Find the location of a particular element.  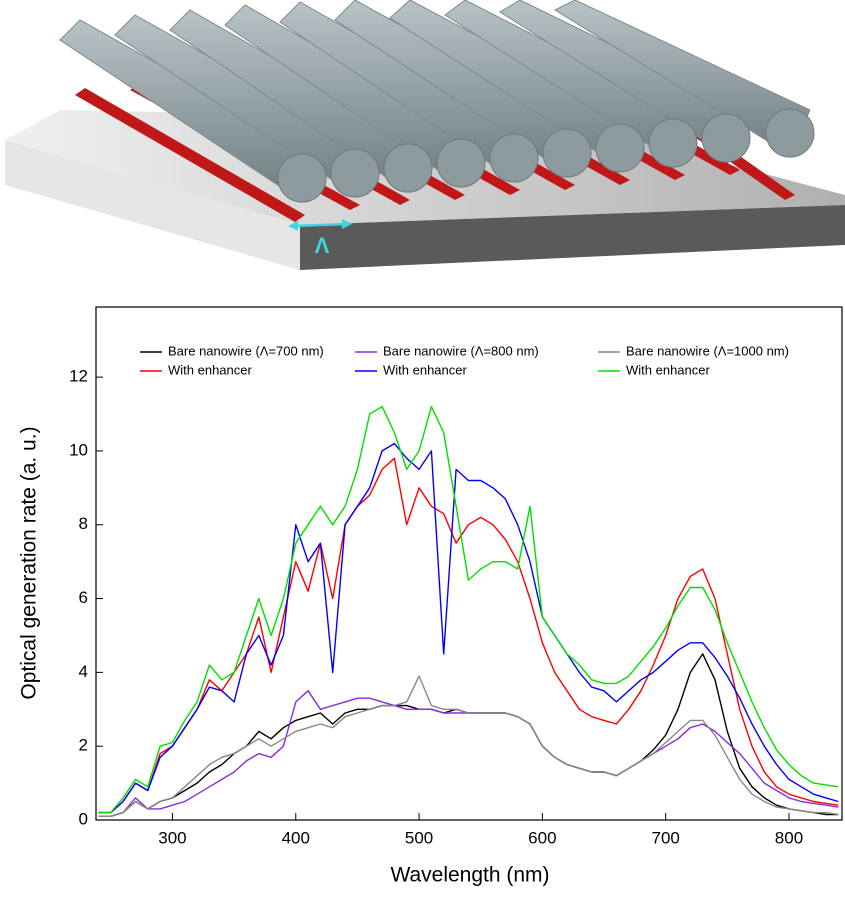

x-tick-label: 500 is located at coordinates (419, 837).